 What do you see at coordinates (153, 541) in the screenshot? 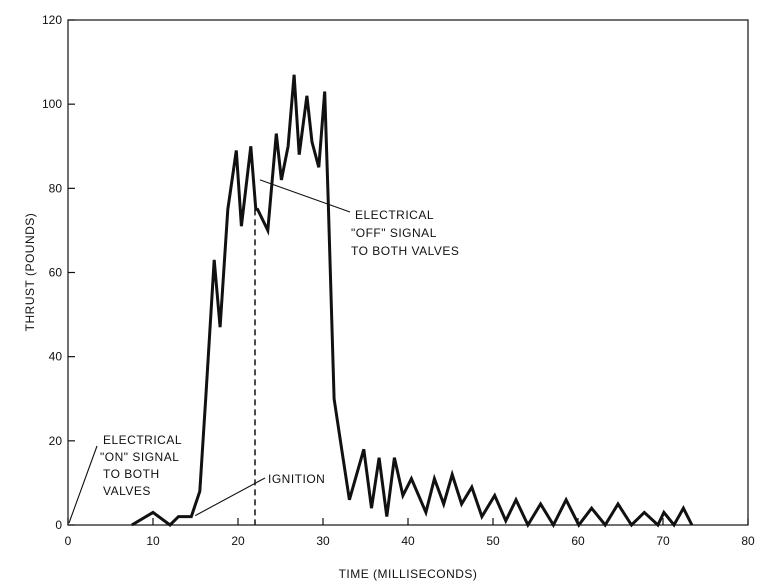
I see `x-tick-label: 10` at bounding box center [153, 541].